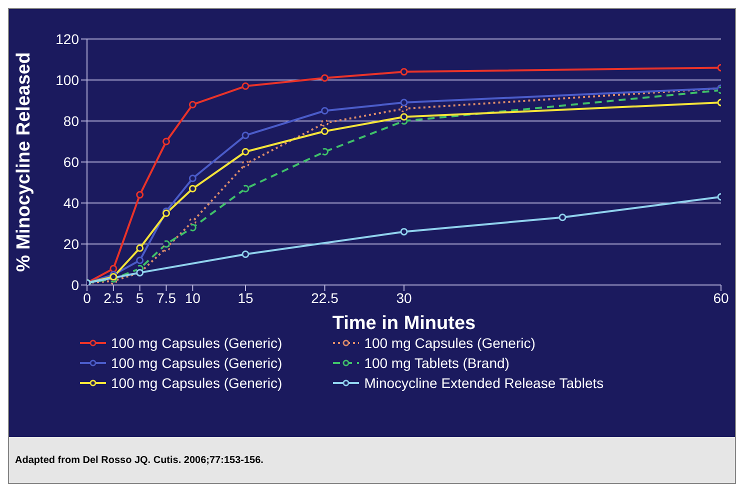 The height and width of the screenshot is (492, 744). I want to click on x-tick-label: 2.5, so click(114, 298).